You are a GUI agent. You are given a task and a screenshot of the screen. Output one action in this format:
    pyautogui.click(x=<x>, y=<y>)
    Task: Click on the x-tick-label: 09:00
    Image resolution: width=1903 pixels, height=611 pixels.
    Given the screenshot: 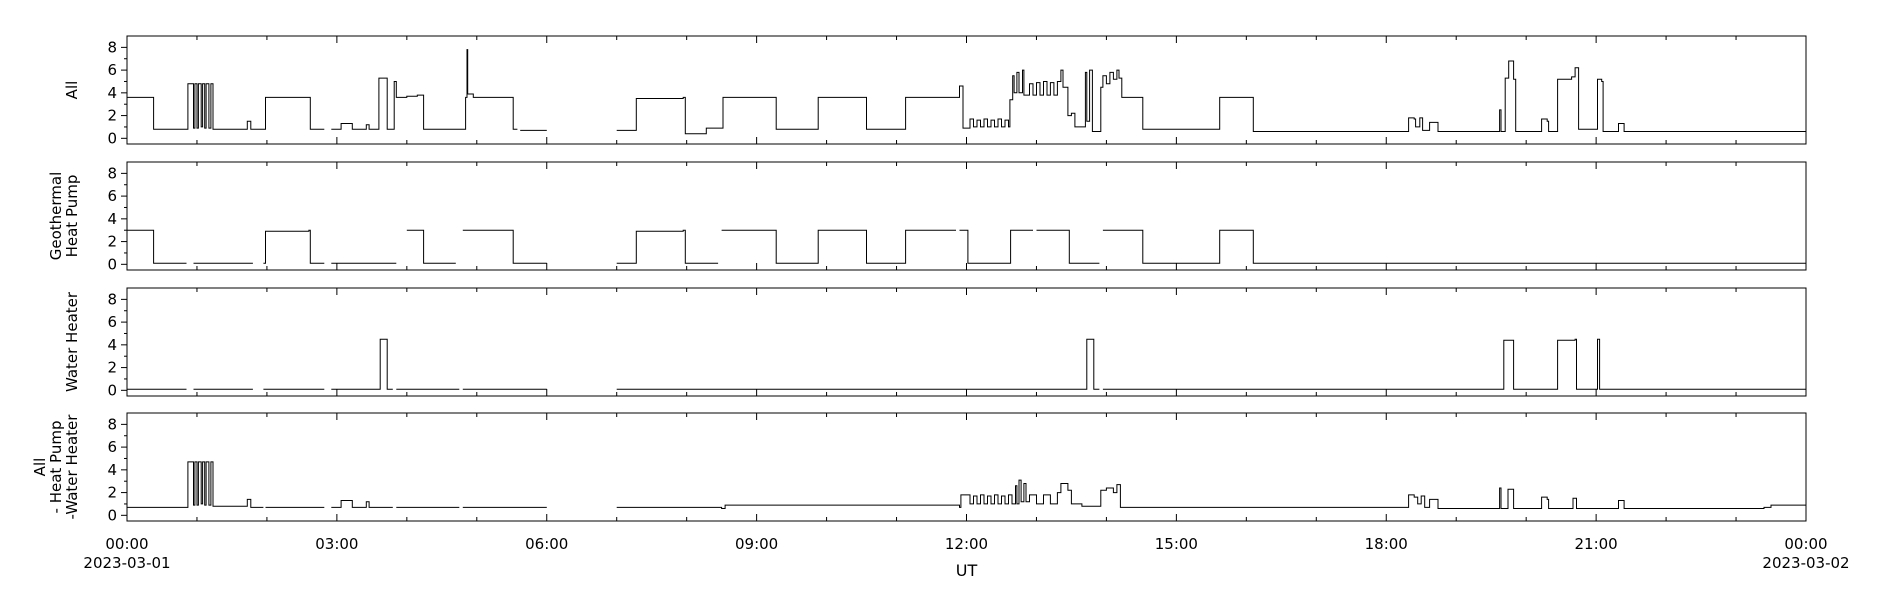 What is the action you would take?
    pyautogui.click(x=756, y=544)
    